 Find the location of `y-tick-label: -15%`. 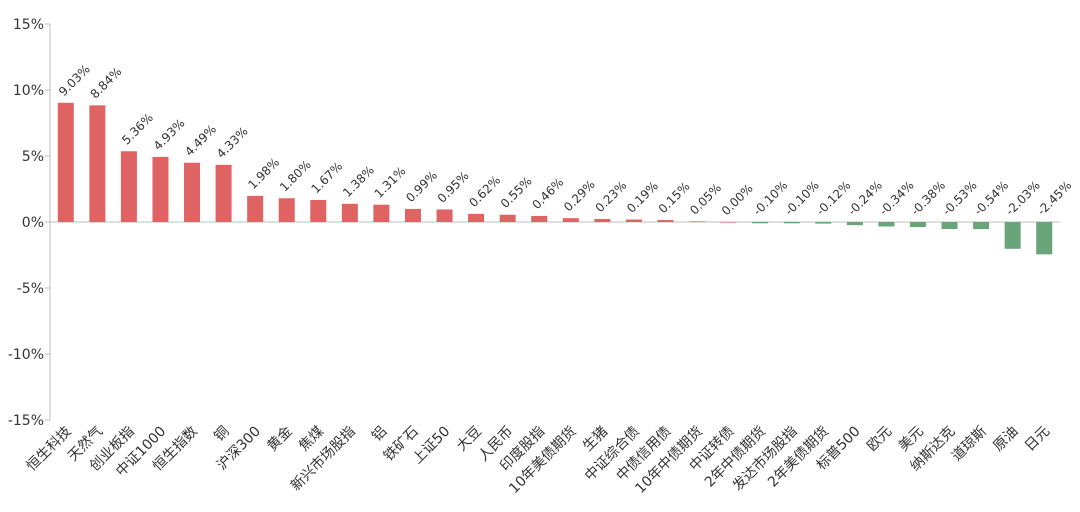

y-tick-label: -15% is located at coordinates (26, 421).